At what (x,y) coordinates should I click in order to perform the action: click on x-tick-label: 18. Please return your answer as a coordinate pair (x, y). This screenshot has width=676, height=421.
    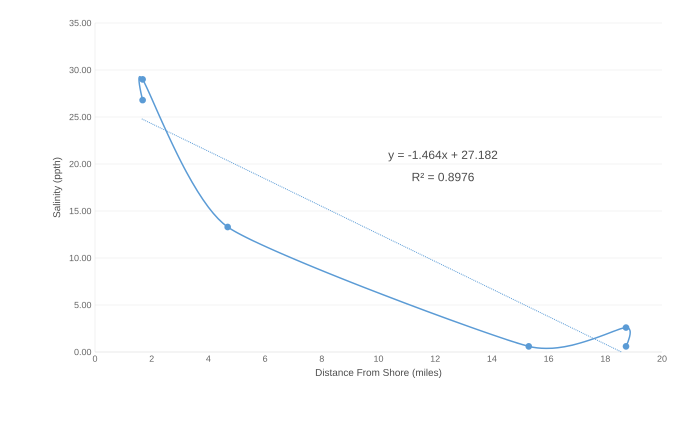
    Looking at the image, I should click on (605, 359).